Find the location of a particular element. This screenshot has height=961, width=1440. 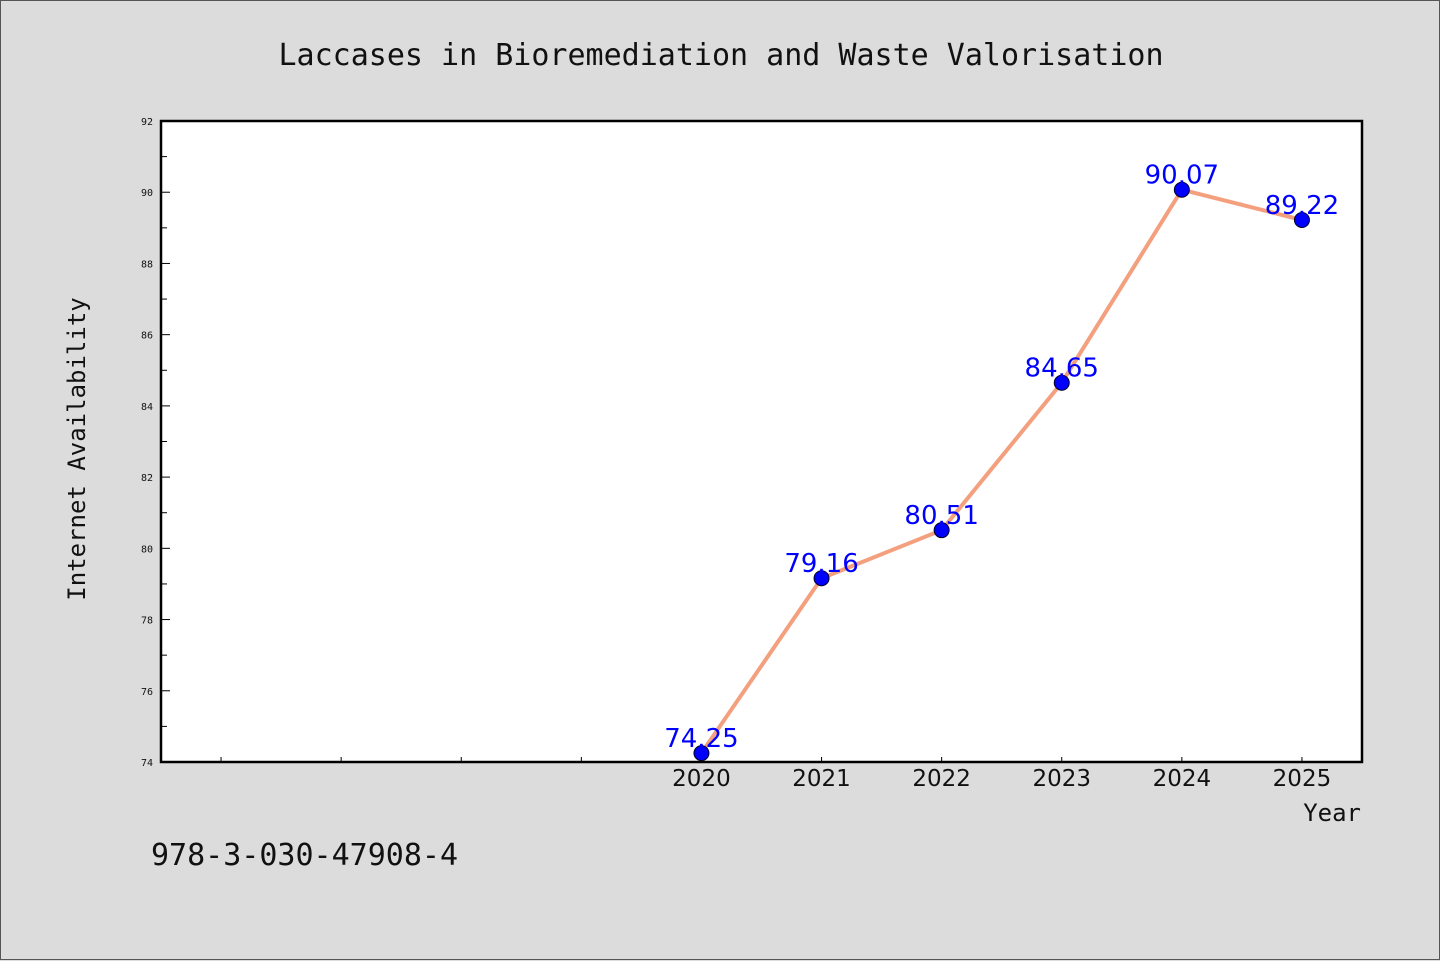

x-tick-label: 2022 is located at coordinates (941, 779).